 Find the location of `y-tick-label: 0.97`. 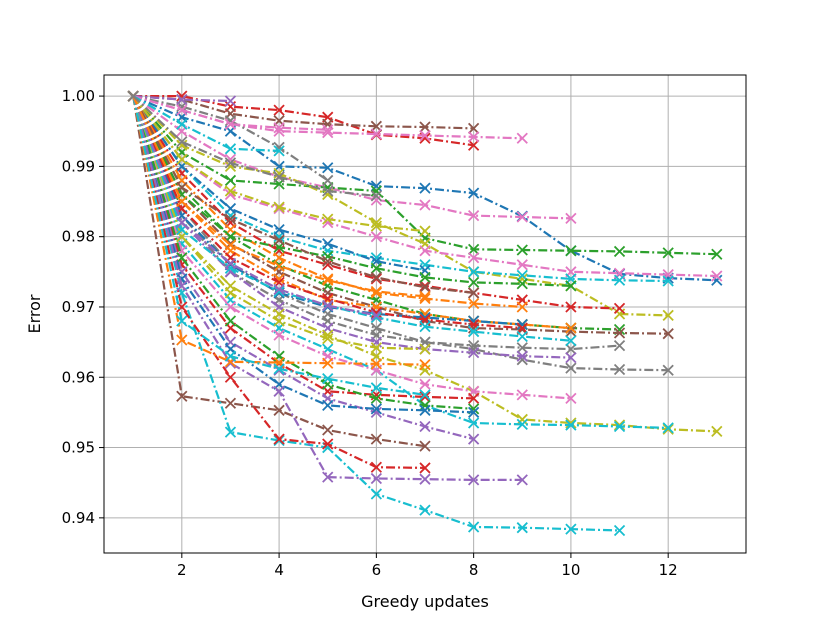

y-tick-label: 0.97 is located at coordinates (78, 307).